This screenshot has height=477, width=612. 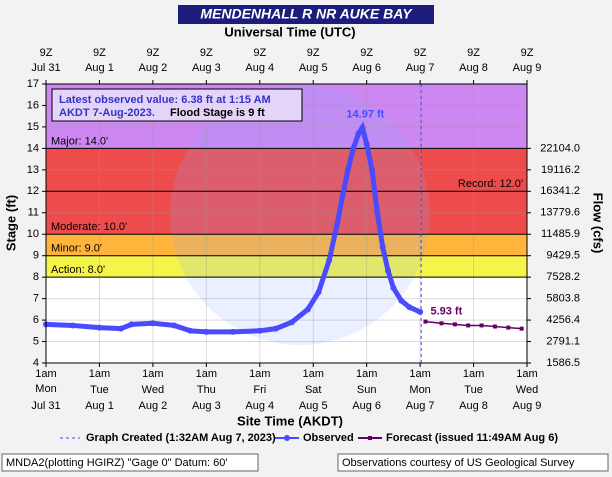 What do you see at coordinates (99, 68) in the screenshot?
I see `x2-tick-date: Aug 1` at bounding box center [99, 68].